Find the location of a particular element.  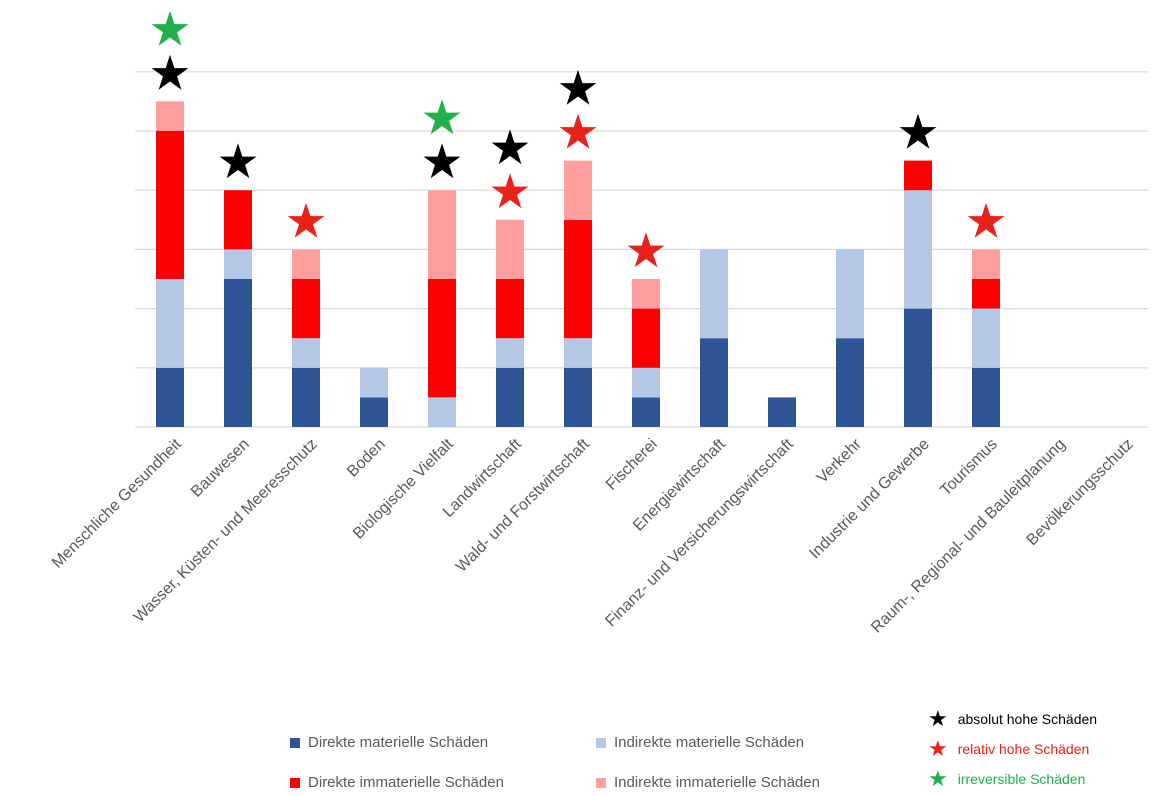

category-label: Tourismus is located at coordinates (969, 468).